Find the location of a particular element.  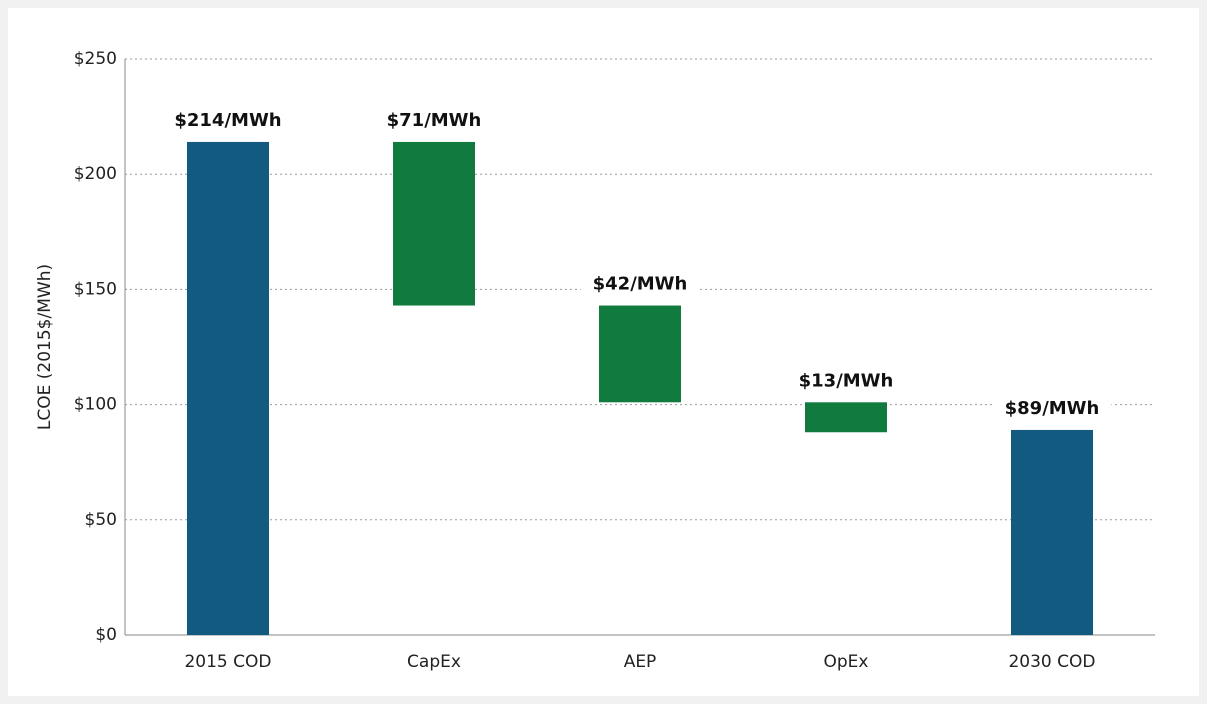

y-tick-label: $0 is located at coordinates (106, 635).